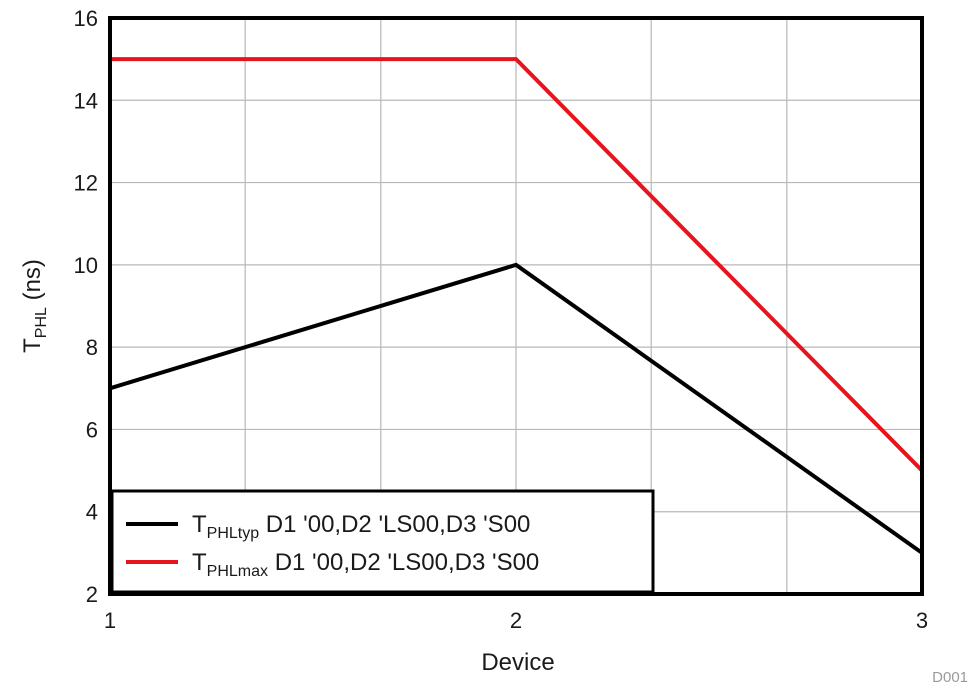 Image resolution: width=976 pixels, height=688 pixels. I want to click on y-tick-label-6: 14, so click(86, 100).